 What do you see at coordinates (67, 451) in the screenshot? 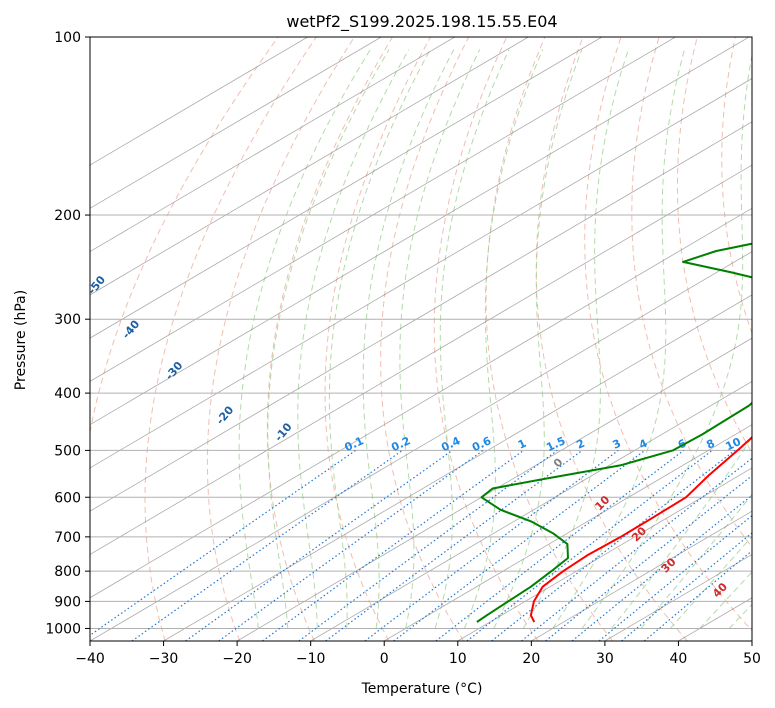
I see `y-tick-label: 500` at bounding box center [67, 451].